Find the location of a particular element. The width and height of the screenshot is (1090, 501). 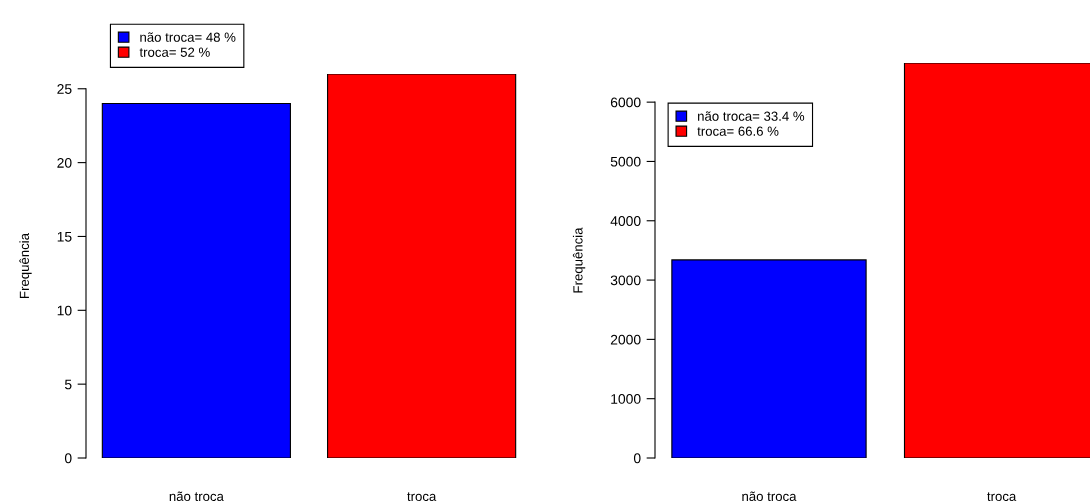

legend-label: não troca= 33.4 % is located at coordinates (751, 116).